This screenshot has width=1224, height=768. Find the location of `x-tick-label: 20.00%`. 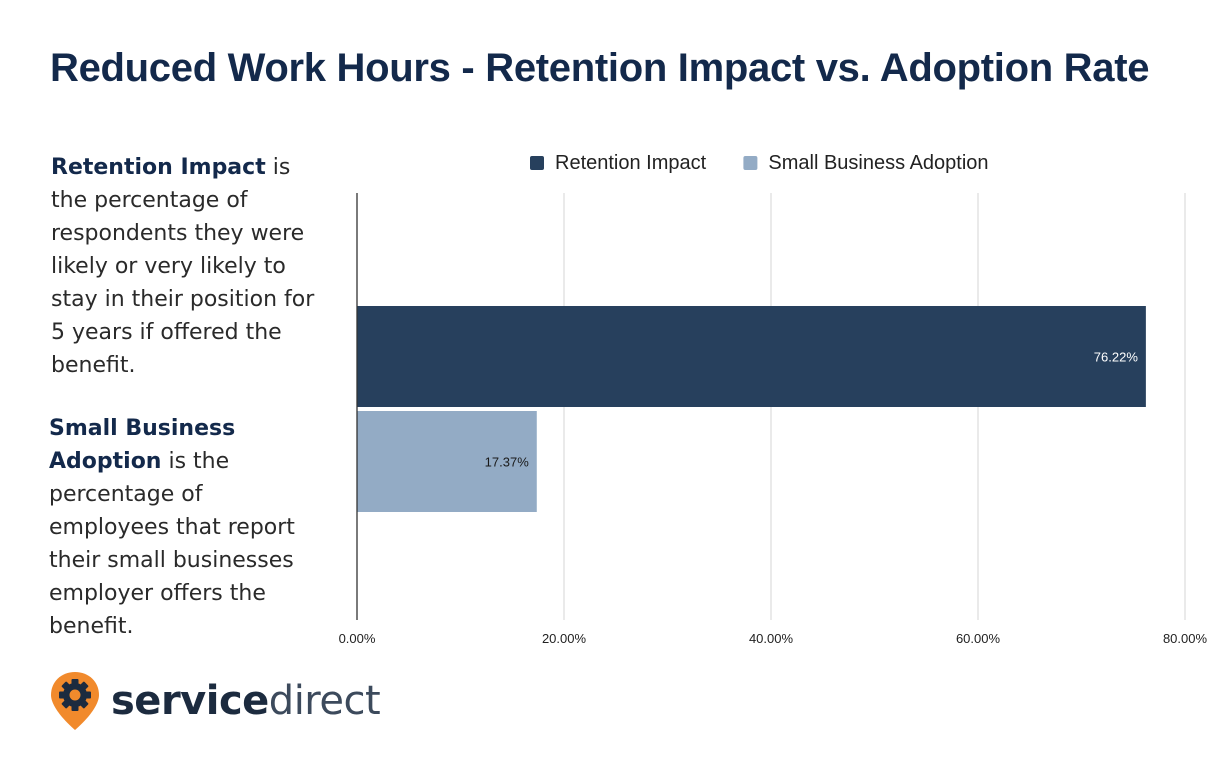

x-tick-label: 20.00% is located at coordinates (564, 638).